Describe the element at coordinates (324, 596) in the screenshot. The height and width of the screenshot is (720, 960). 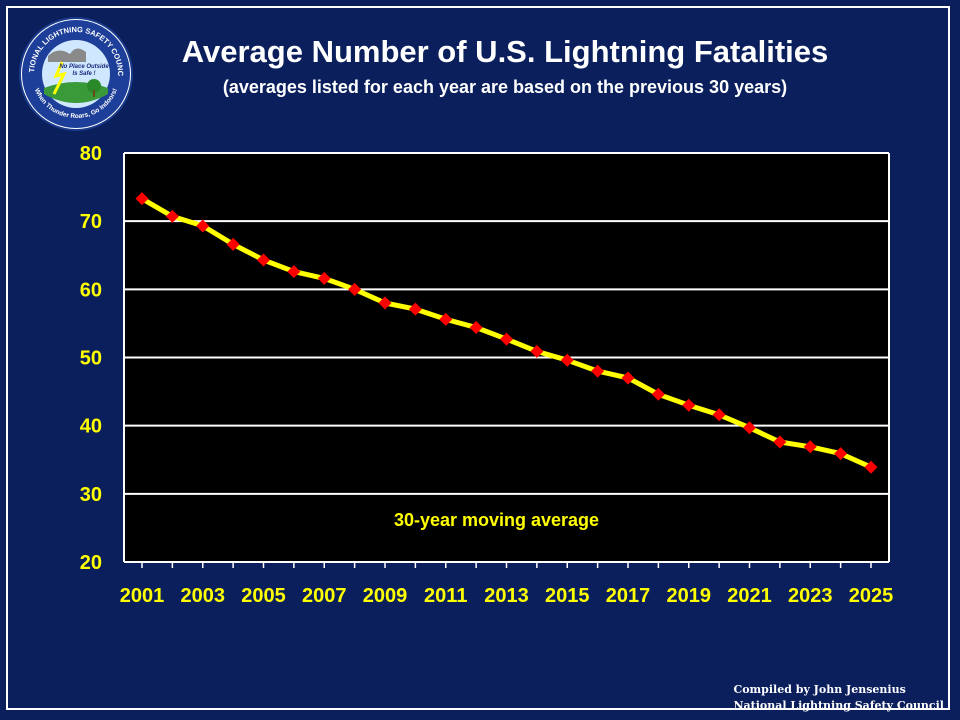
I see `x-tick-label: 2007` at that location.